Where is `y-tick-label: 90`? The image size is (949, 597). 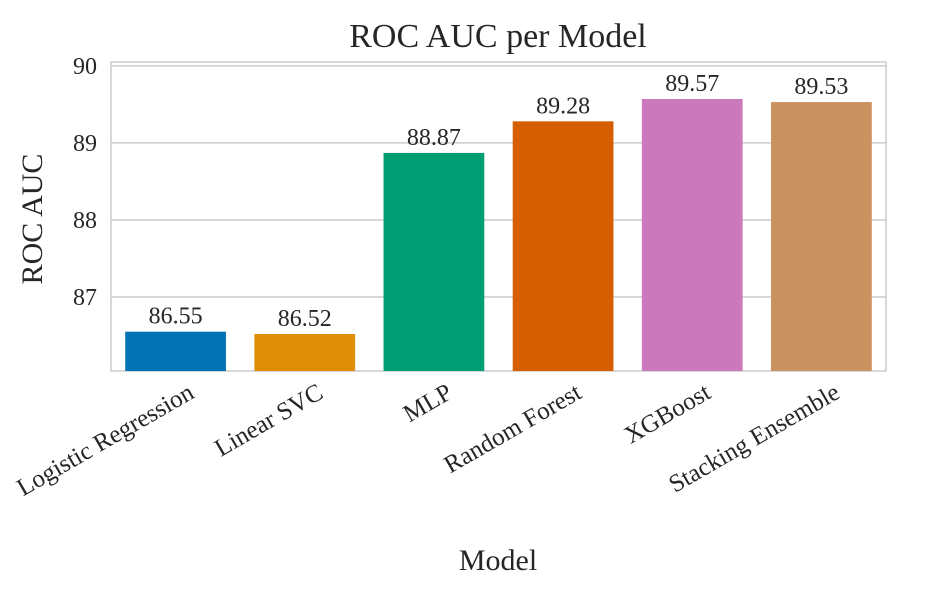 y-tick-label: 90 is located at coordinates (85, 67).